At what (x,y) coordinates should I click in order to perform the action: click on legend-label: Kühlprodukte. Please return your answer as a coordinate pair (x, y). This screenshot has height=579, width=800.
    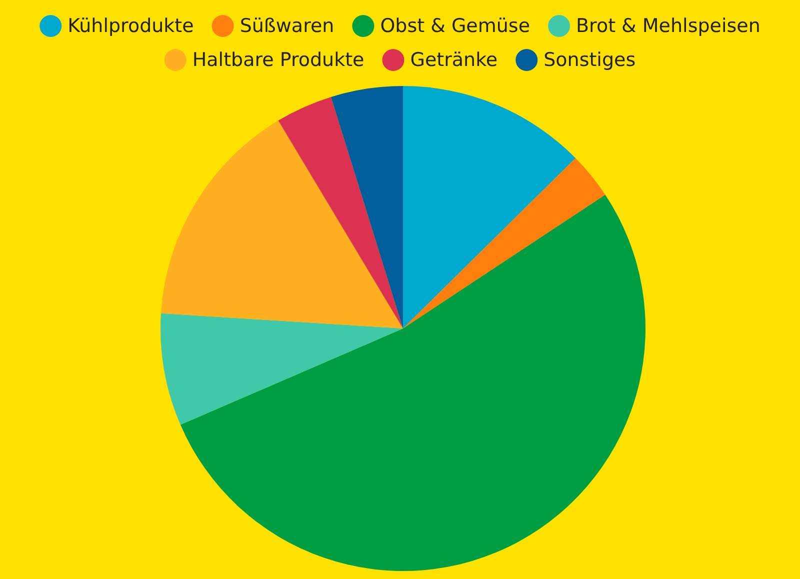
    Looking at the image, I should click on (131, 26).